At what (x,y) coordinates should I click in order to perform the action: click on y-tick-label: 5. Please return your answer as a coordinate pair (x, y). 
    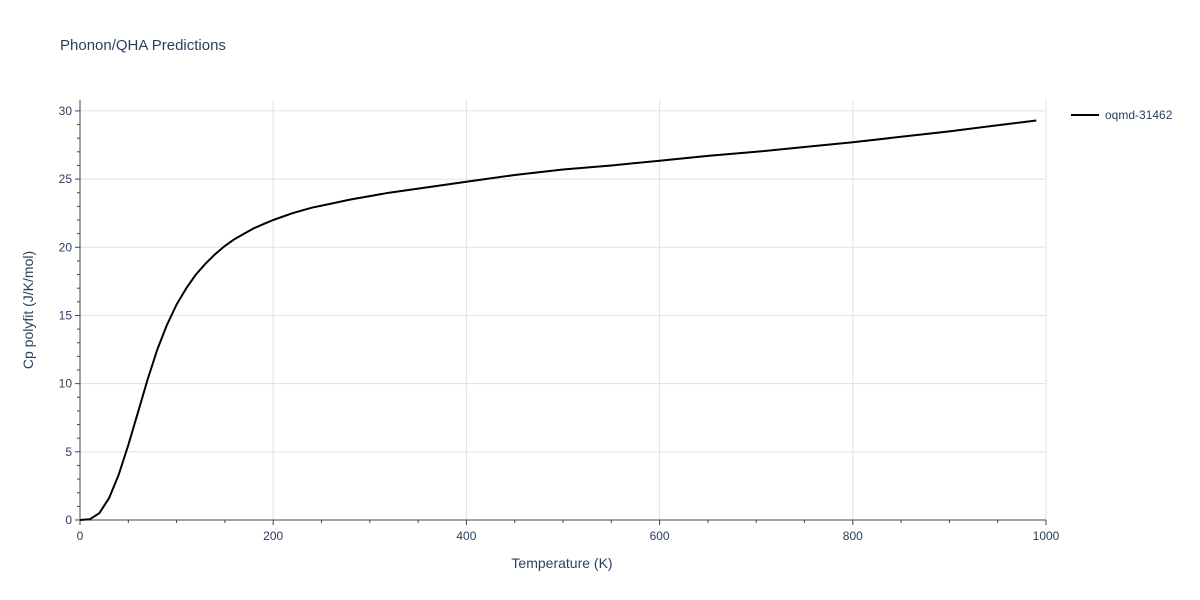
    Looking at the image, I should click on (68, 452).